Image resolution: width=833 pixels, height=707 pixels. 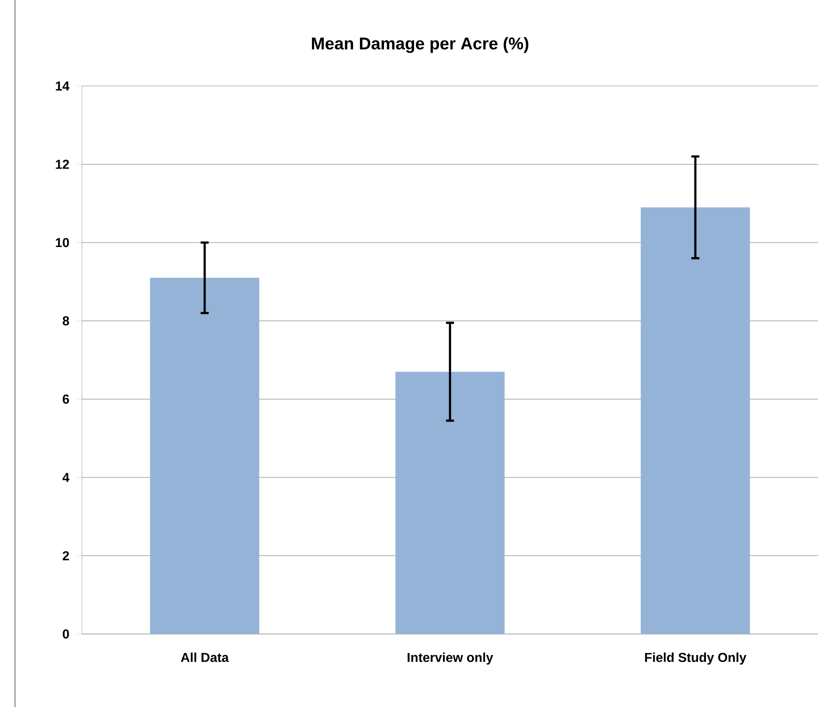 I want to click on x-tick-label: Field Study Only, so click(x=695, y=658).